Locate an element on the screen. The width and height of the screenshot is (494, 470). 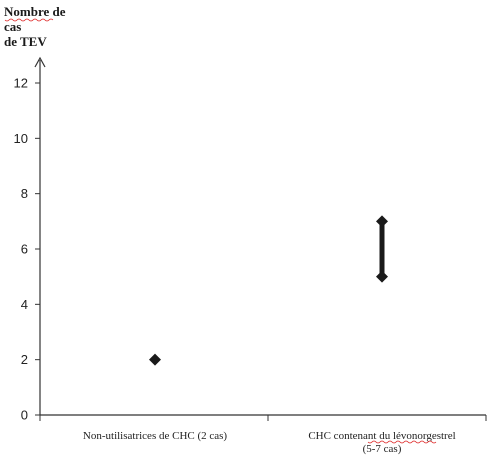
x-category-label-1-line-0: CHC contenant du lévonorgestrel is located at coordinates (381, 436).